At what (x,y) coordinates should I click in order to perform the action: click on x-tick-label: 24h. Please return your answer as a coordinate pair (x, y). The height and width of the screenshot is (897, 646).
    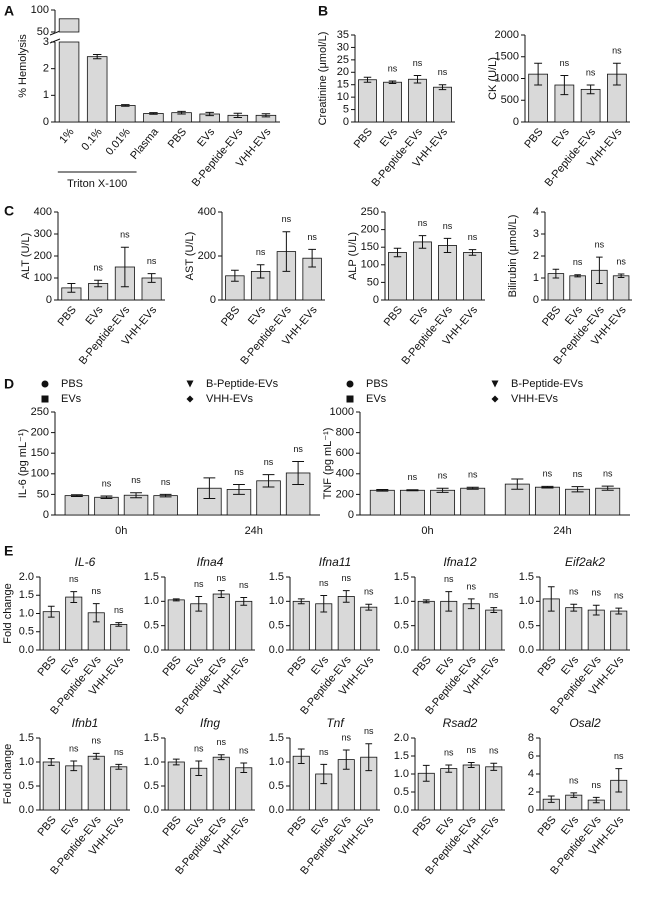
    Looking at the image, I should click on (254, 531).